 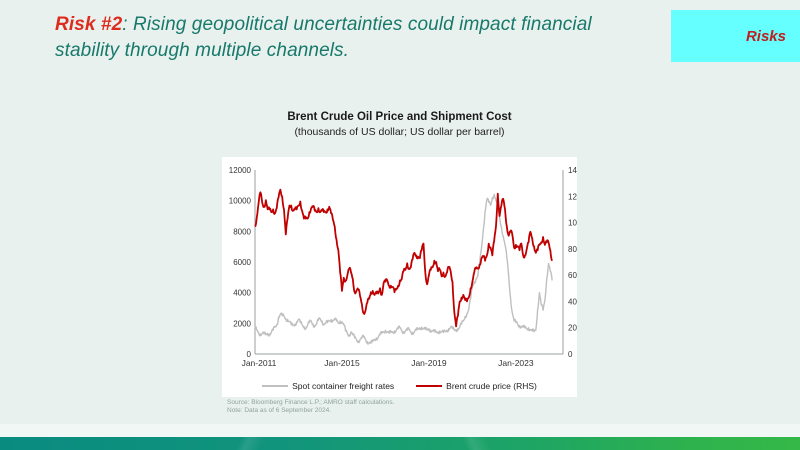 I want to click on svg-text: 40, so click(x=572, y=301).